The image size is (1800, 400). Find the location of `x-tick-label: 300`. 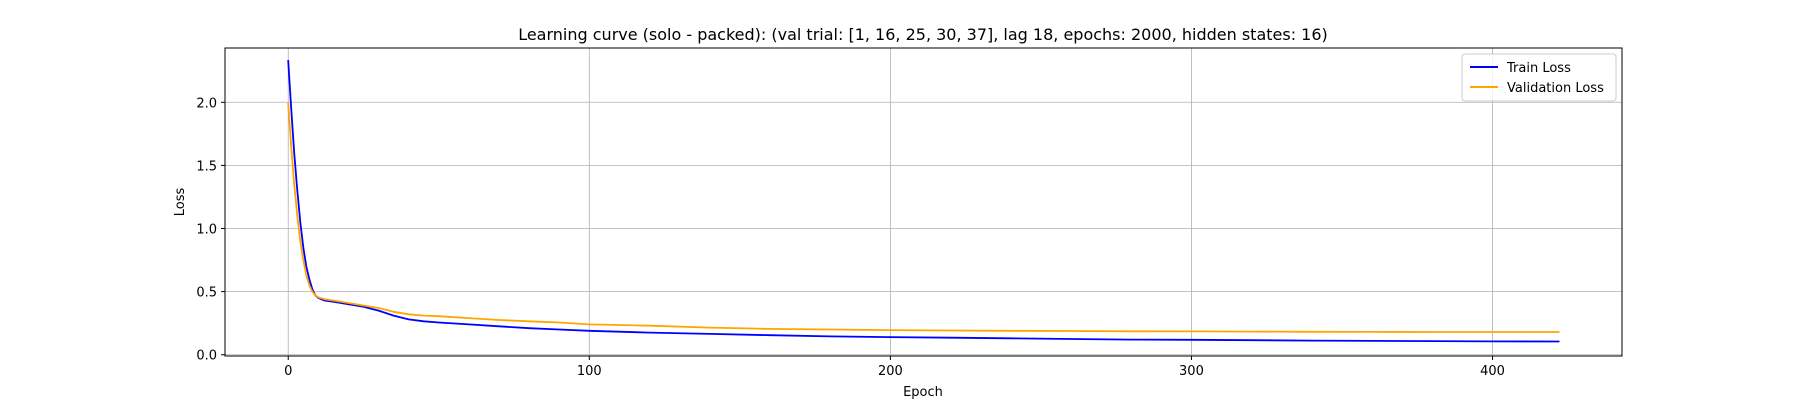

x-tick-label: 300 is located at coordinates (1191, 371).